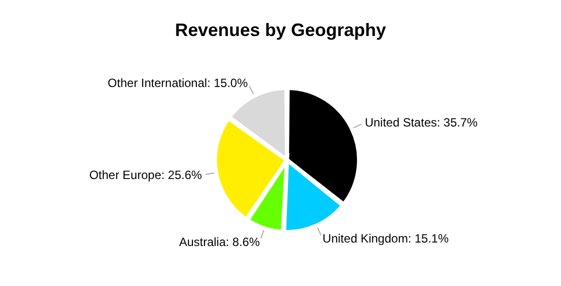 The width and height of the screenshot is (561, 286). I want to click on slice-label: United Kingdom: 15.1%, so click(385, 239).